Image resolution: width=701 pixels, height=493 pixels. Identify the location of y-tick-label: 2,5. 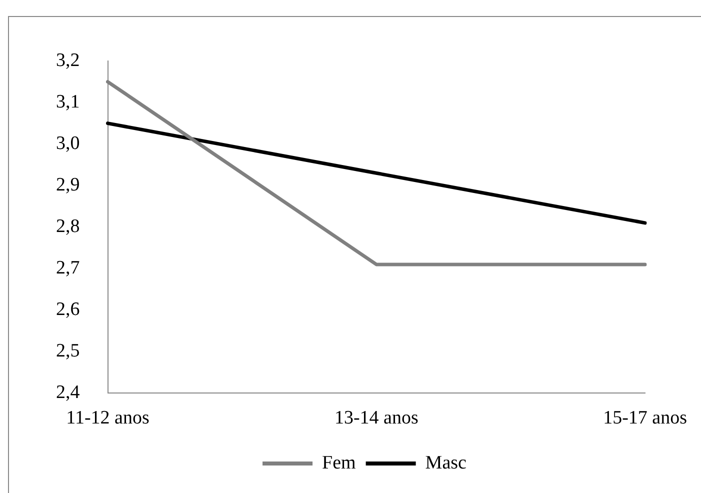
(68, 351).